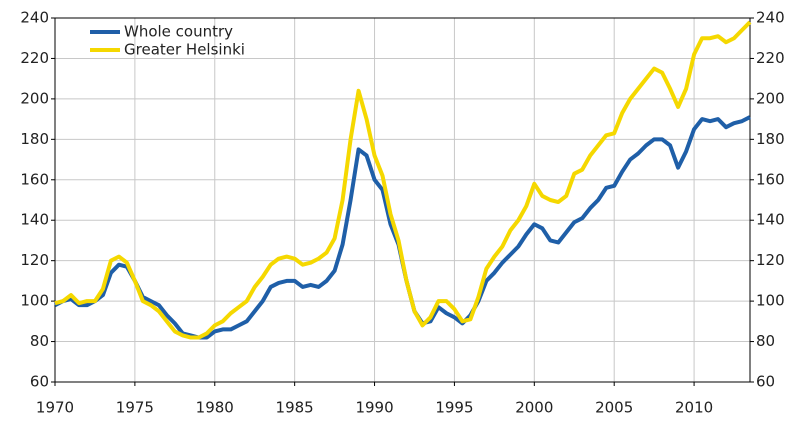  I want to click on y2-tick-label: 100, so click(770, 301).